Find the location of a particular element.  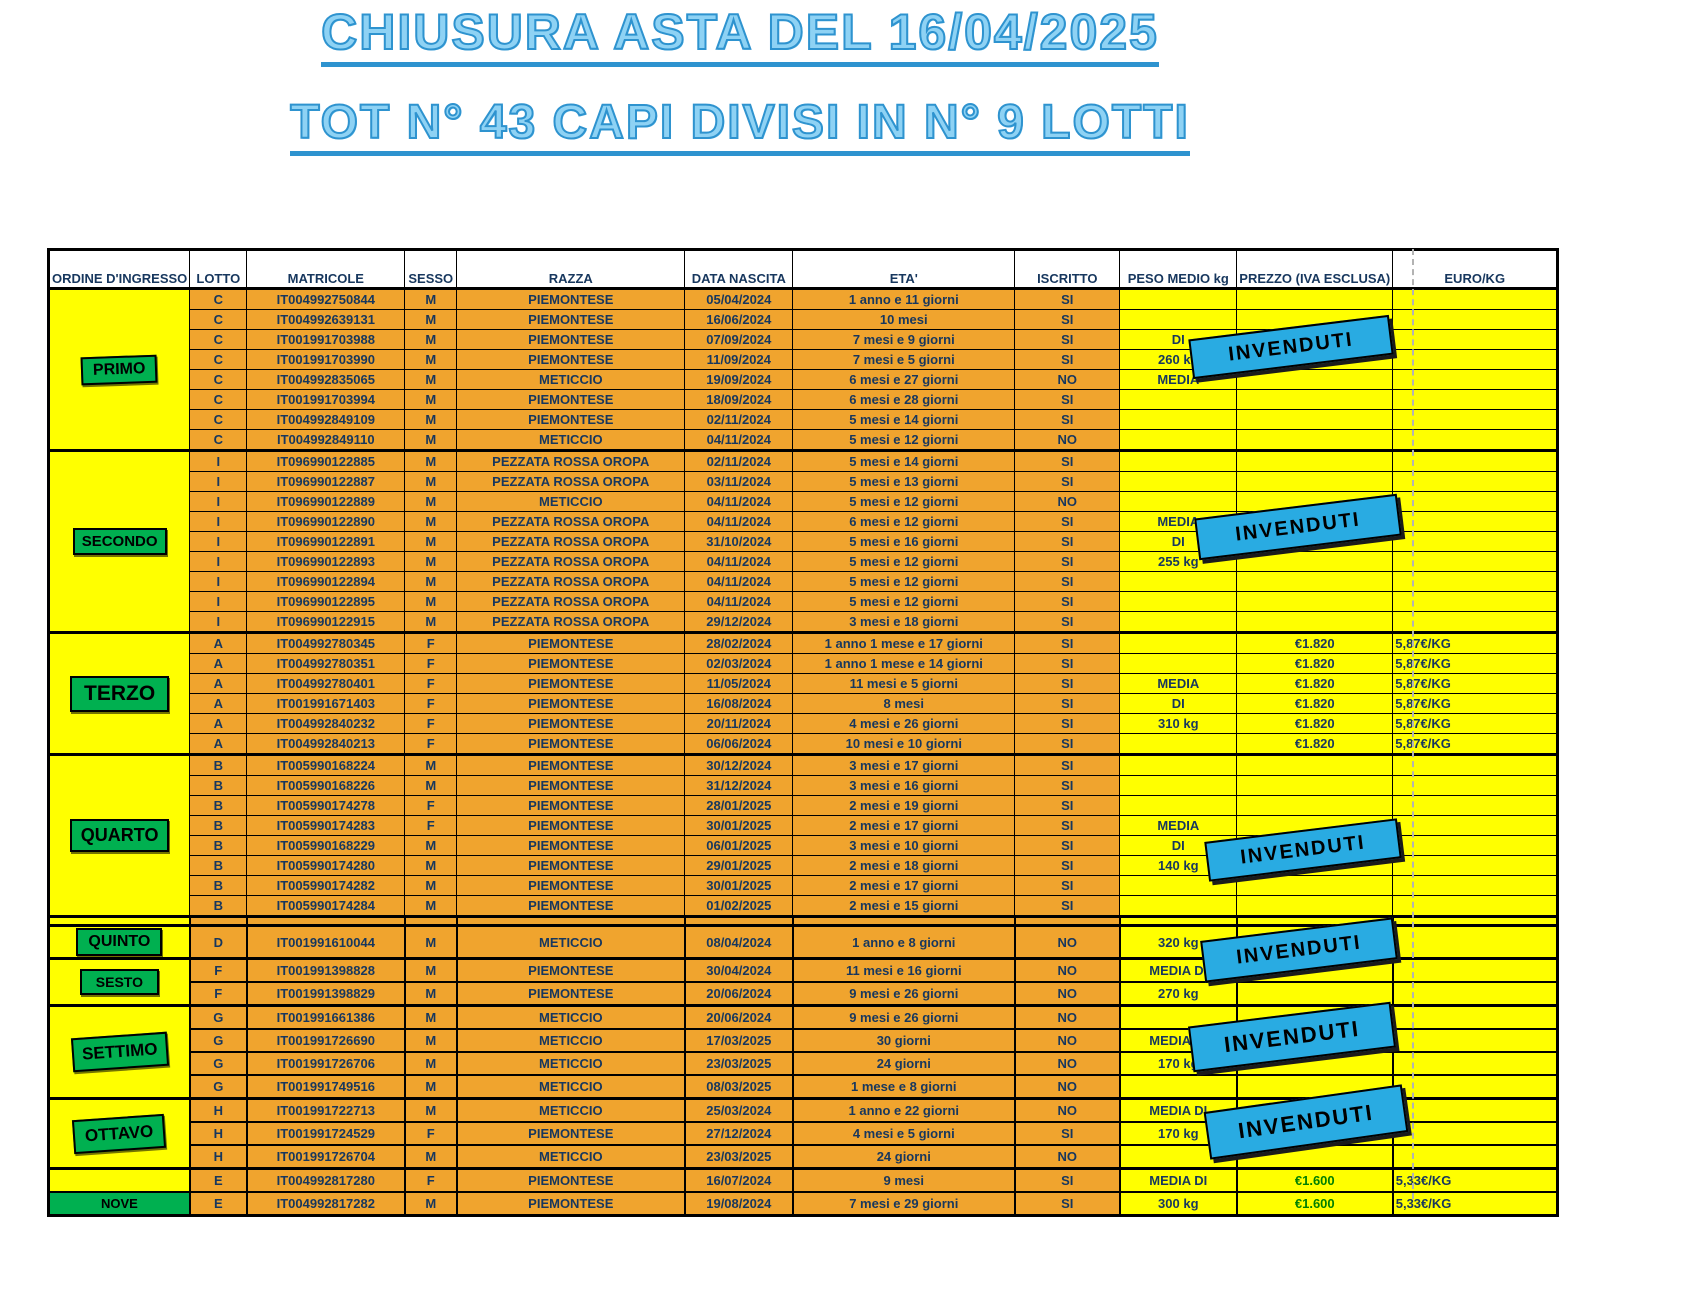

cell-matricola: IT004992849109 is located at coordinates (326, 419).